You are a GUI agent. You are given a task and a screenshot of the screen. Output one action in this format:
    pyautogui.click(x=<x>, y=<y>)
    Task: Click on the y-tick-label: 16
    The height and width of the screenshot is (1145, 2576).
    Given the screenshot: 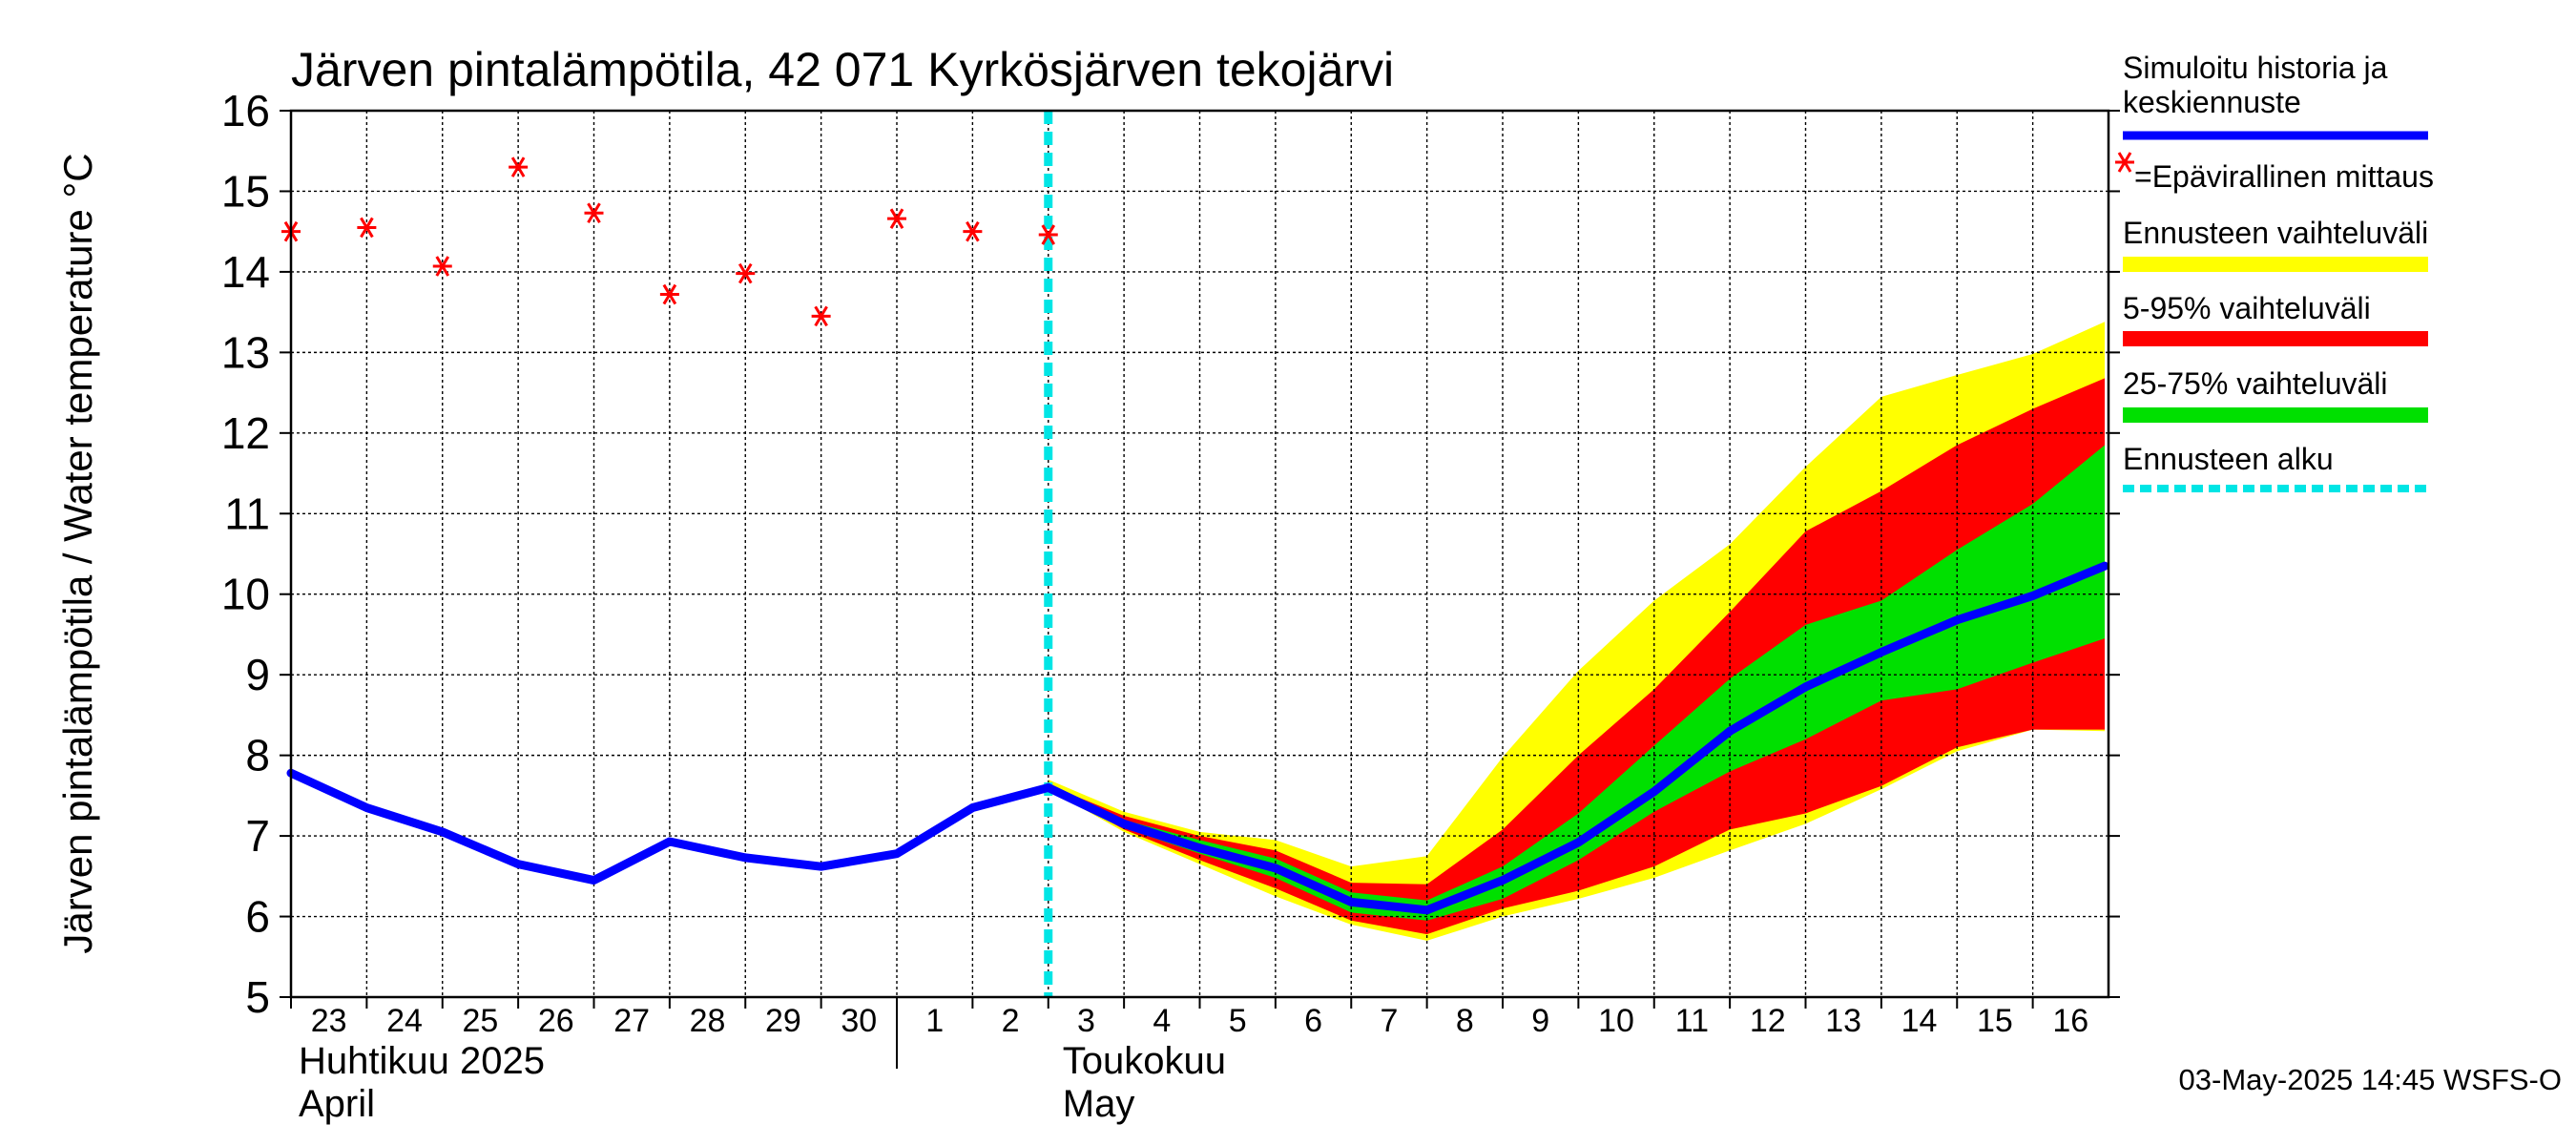 What is the action you would take?
    pyautogui.click(x=245, y=110)
    